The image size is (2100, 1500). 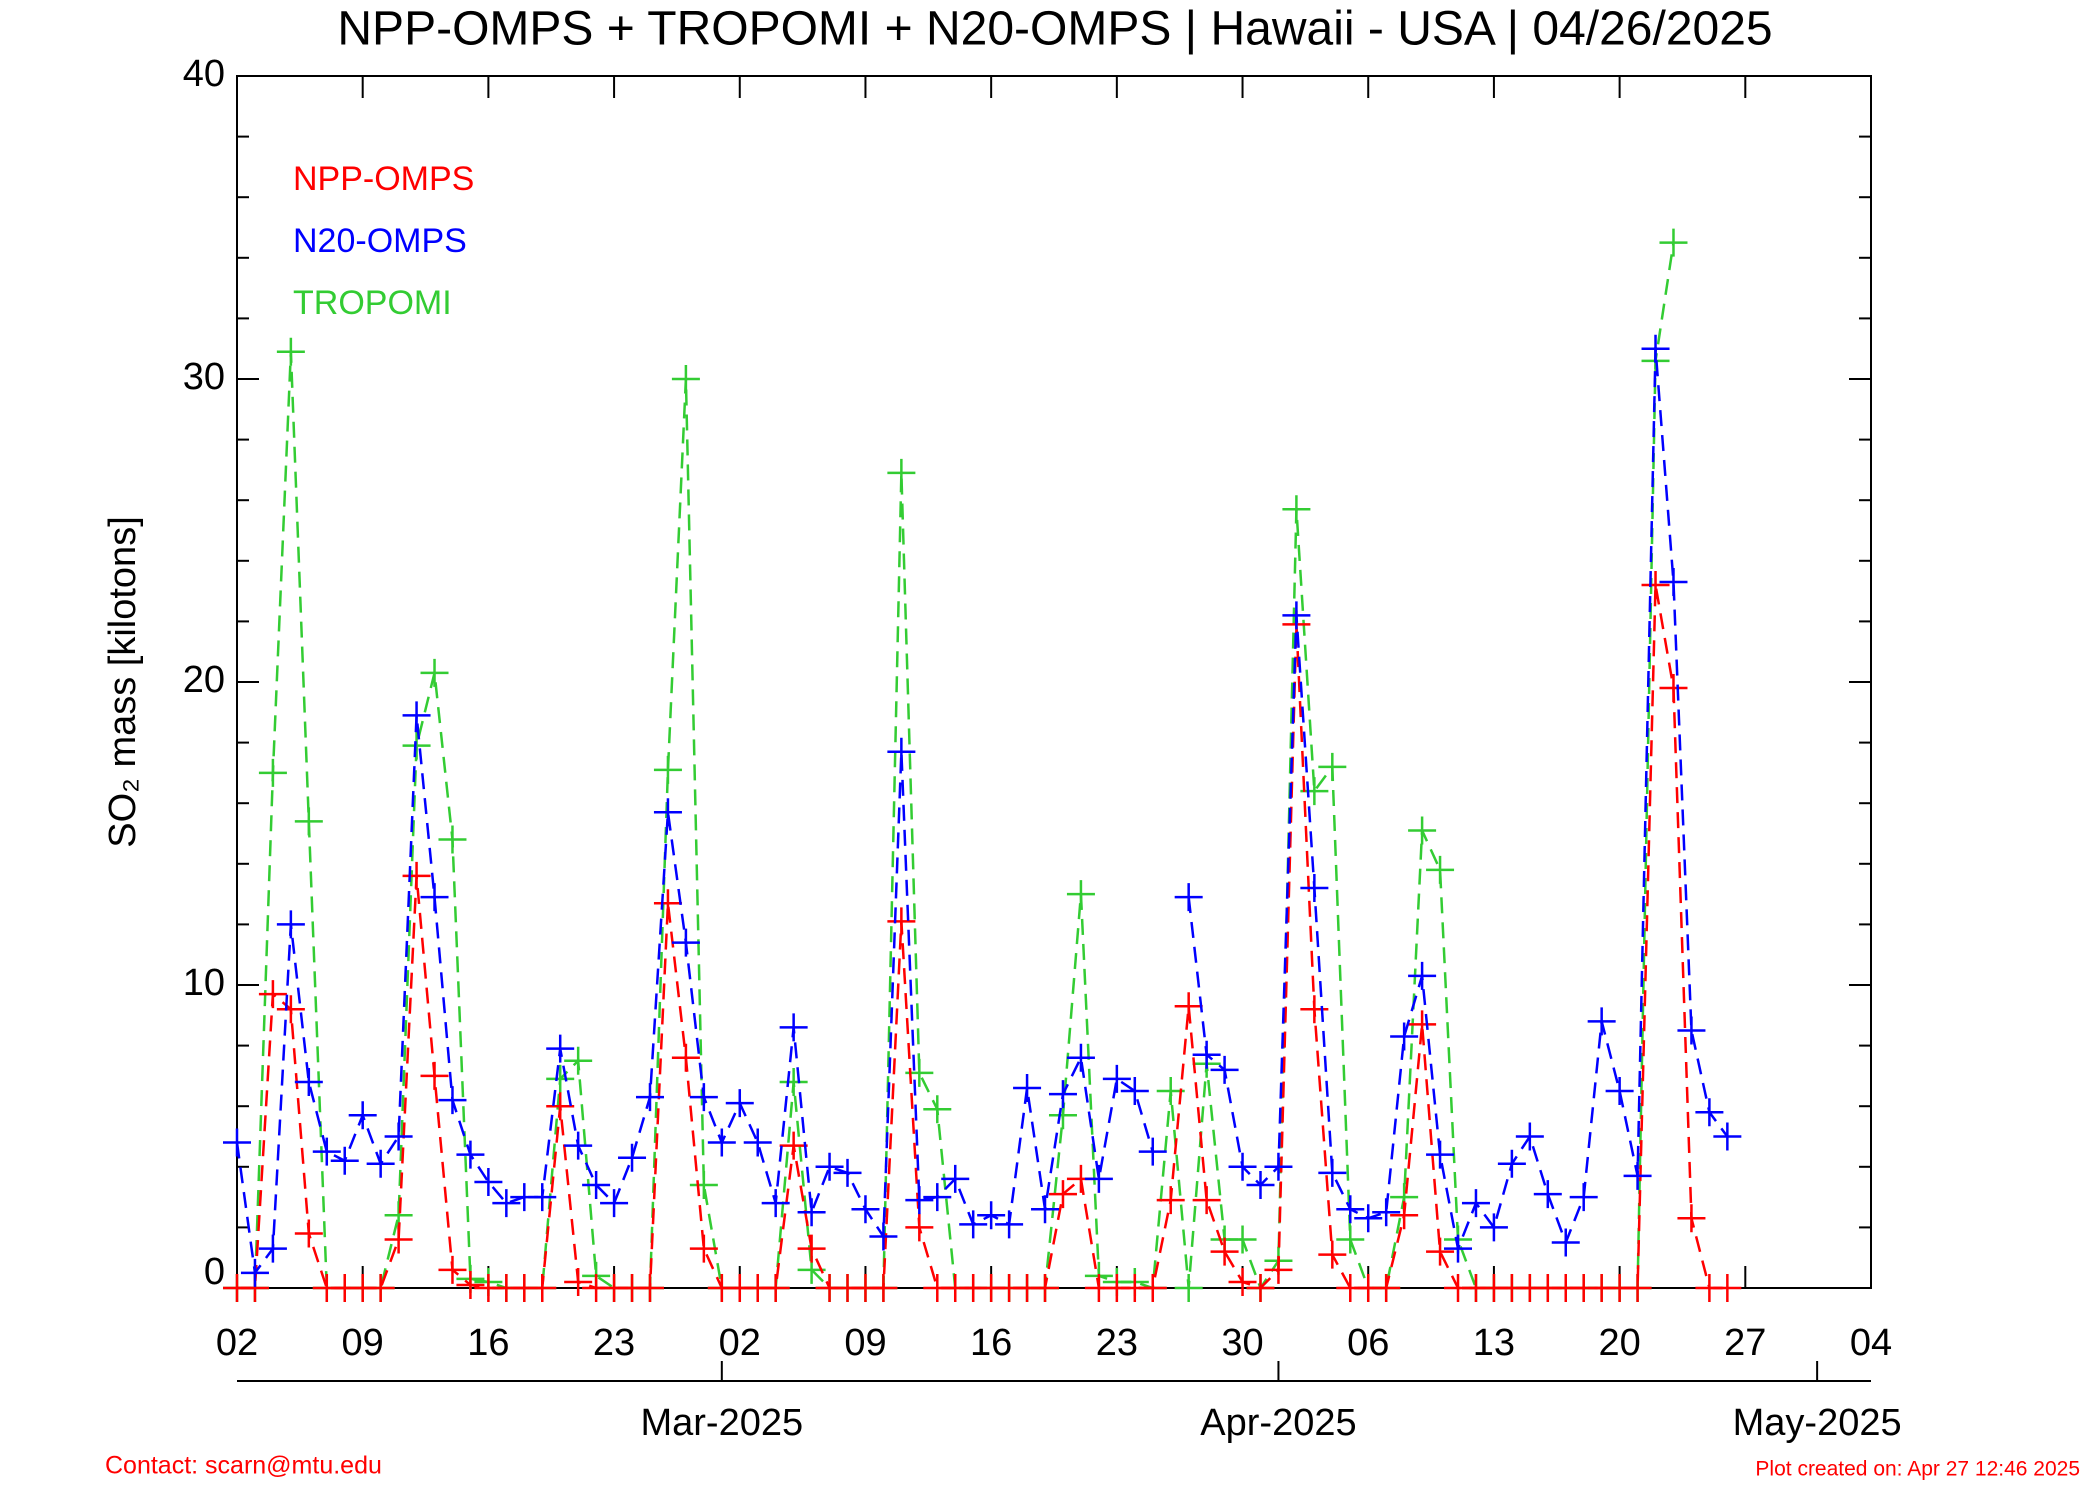 What do you see at coordinates (204, 680) in the screenshot?
I see `y-tick-label: 20` at bounding box center [204, 680].